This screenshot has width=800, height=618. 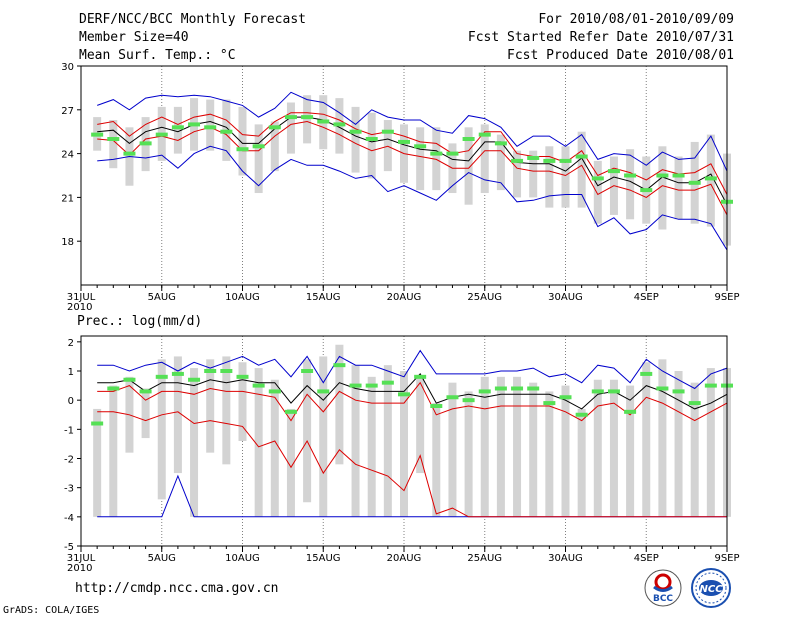 I want to click on ensemble-mean-line, so click(x=412, y=160).